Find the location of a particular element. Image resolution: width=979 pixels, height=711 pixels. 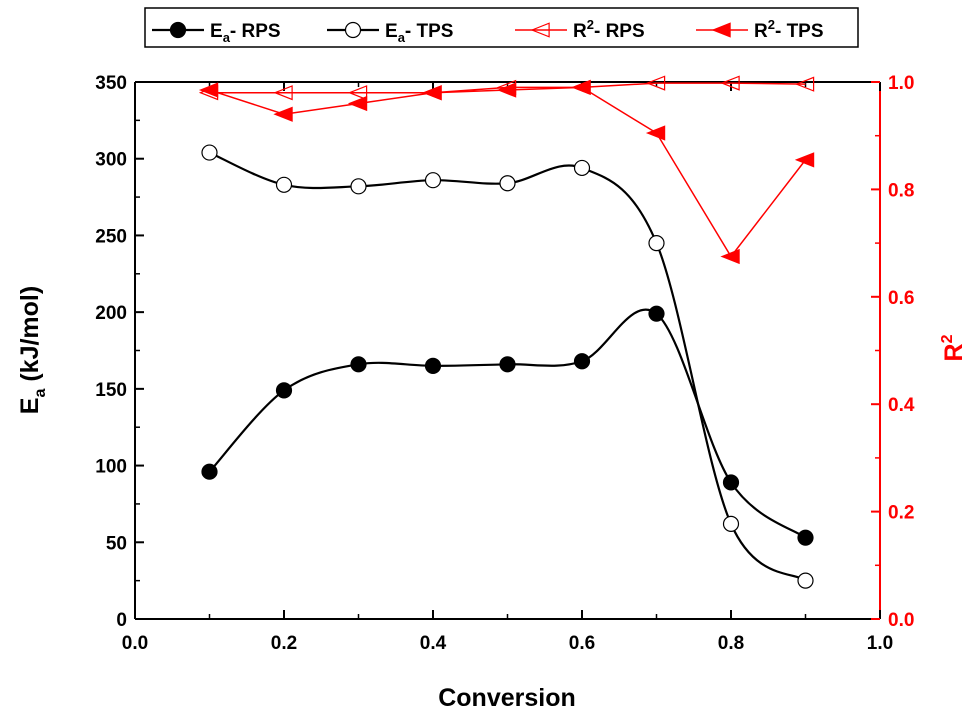

svg-text: Ea (kJ/mol) is located at coordinates (32, 350).